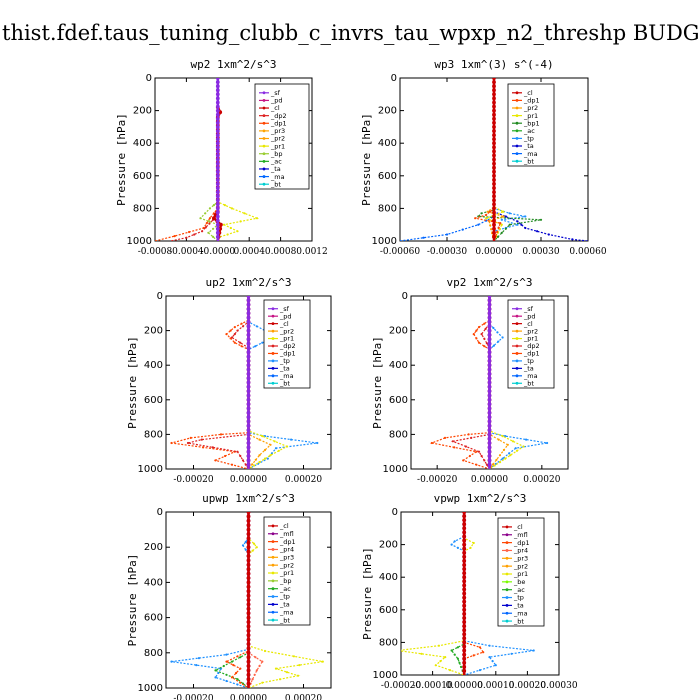 The height and width of the screenshot is (700, 700). Describe the element at coordinates (303, 697) in the screenshot. I see `x-tick-label: 0.00020` at that location.